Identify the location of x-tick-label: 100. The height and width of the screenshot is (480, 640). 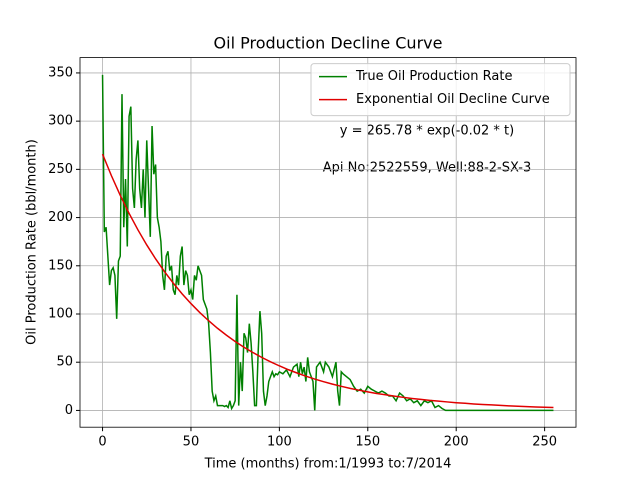
(279, 442).